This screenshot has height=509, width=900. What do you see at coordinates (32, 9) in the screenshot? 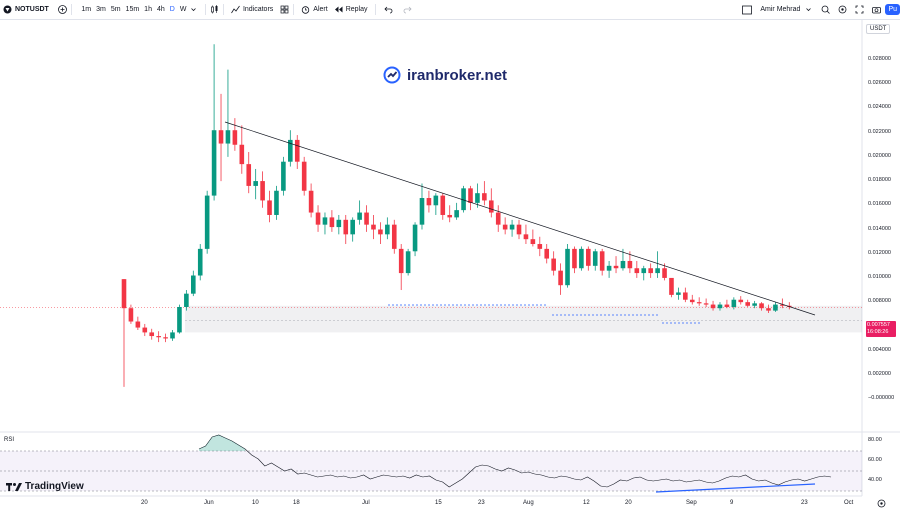
I see `symbol-name: NOTUSDT` at bounding box center [32, 9].